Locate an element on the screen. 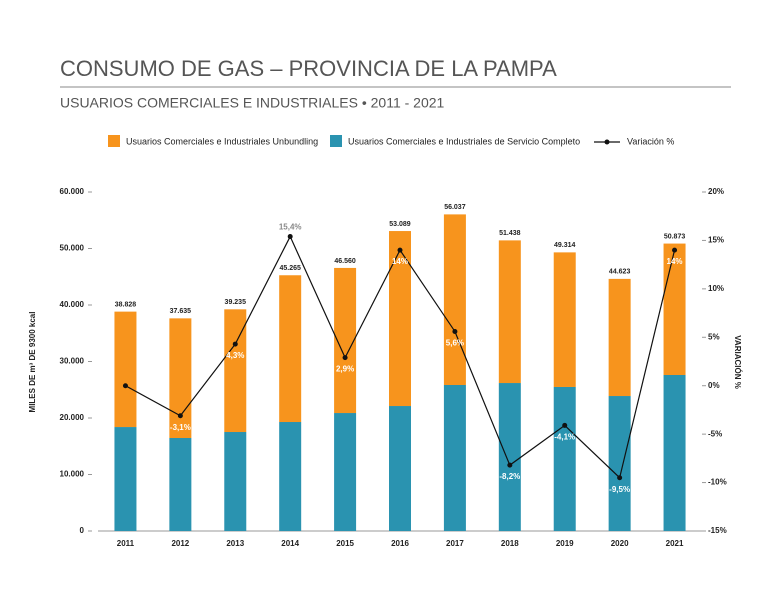  variation-label: 4,3% is located at coordinates (235, 355).